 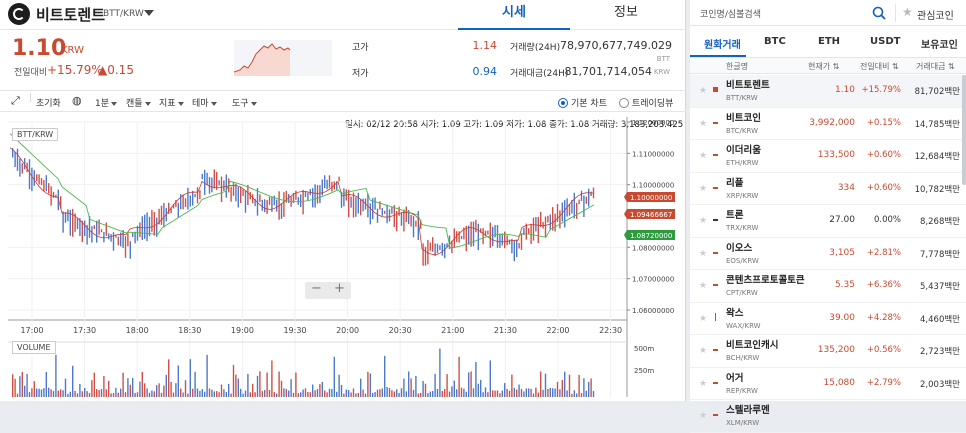 I want to click on list-item: ★ 이더리움 ETH/KRW 133,500 +0.60% 12,684백만, so click(x=828, y=156).